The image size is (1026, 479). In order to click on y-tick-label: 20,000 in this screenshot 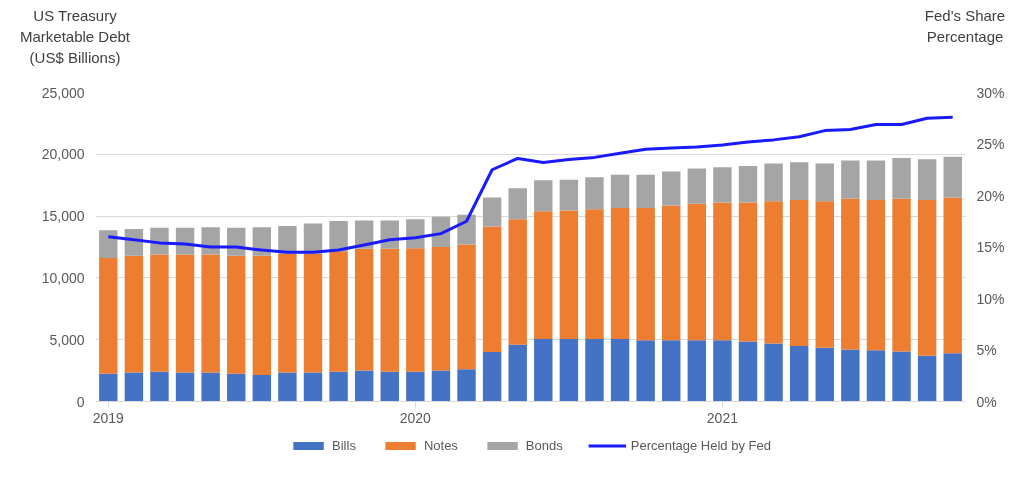, I will do `click(63, 154)`.